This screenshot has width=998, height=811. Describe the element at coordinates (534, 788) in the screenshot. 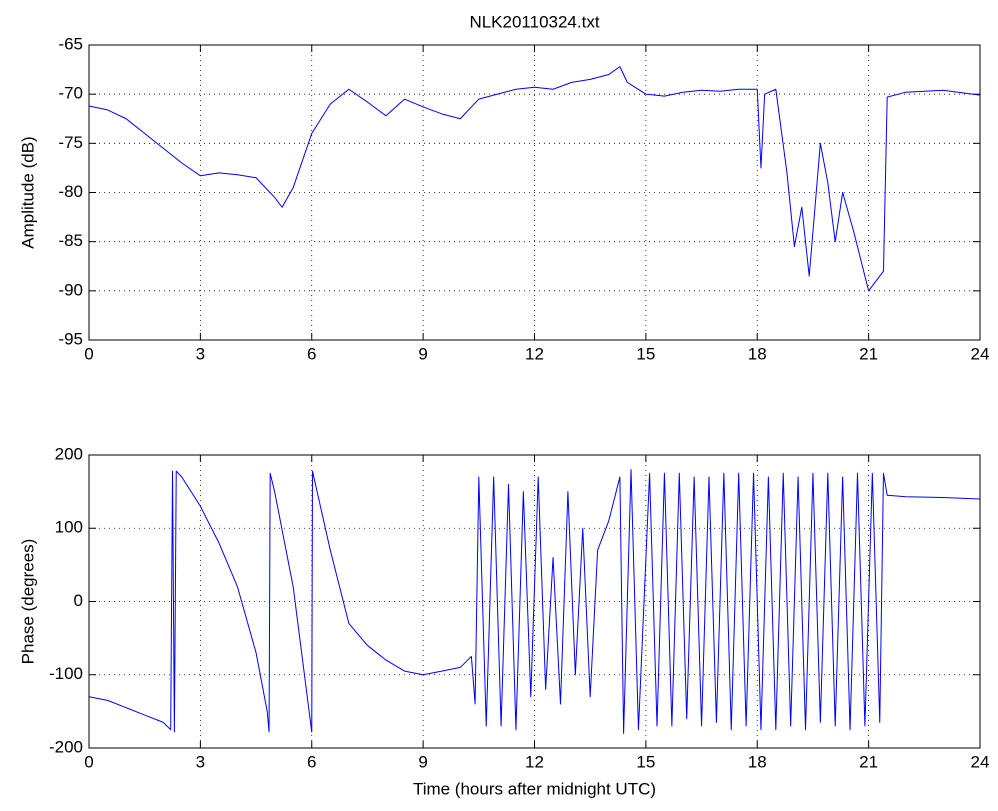

I see `x-axis-label: Time (hours after midnight UTC)` at that location.